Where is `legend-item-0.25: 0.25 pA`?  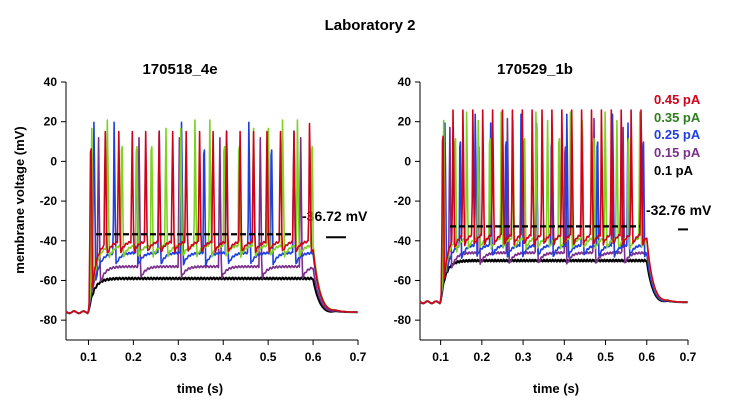 legend-item-0.25: 0.25 pA is located at coordinates (677, 134).